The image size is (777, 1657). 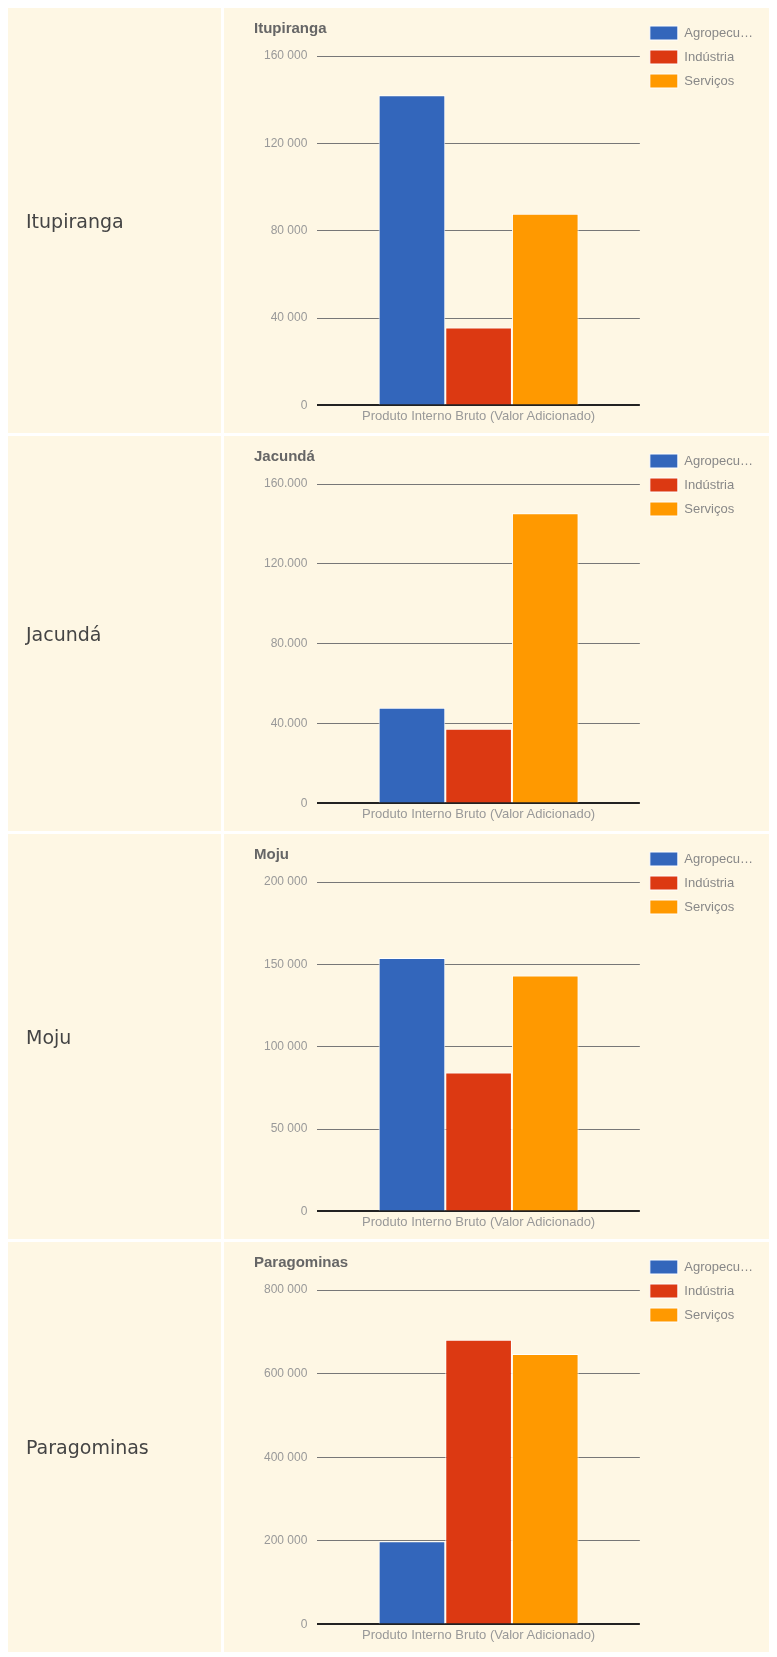 I want to click on y-tick-label: 160.000, so click(x=285, y=483).